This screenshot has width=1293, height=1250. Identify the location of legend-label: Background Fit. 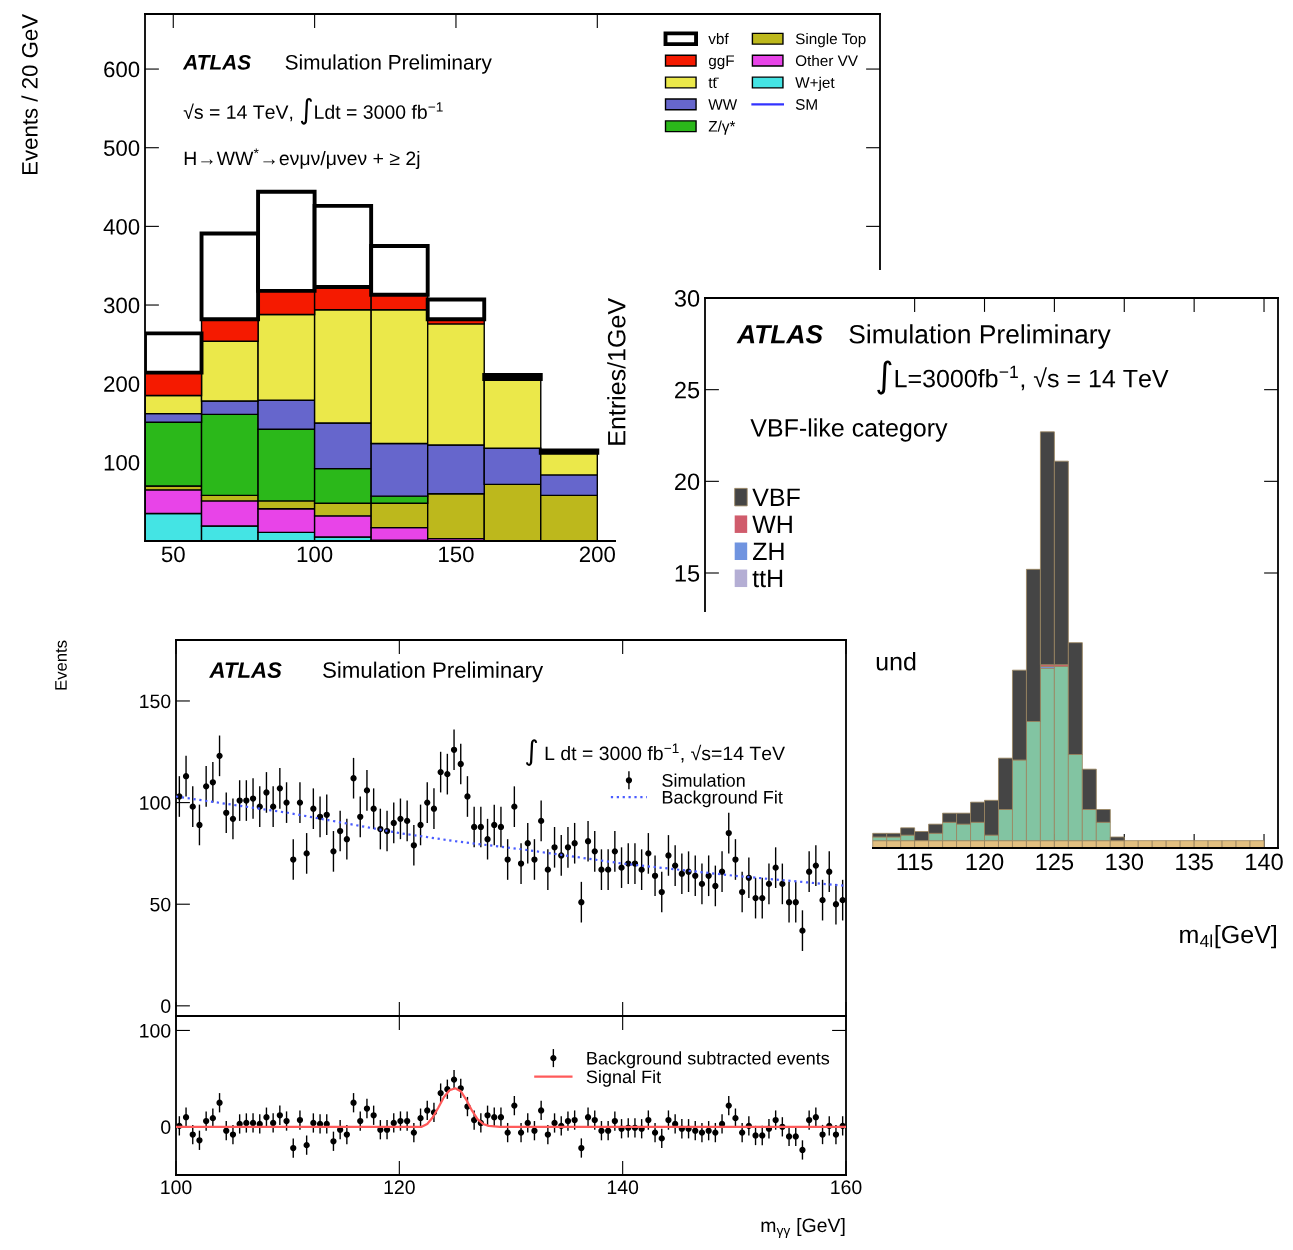
(722, 799).